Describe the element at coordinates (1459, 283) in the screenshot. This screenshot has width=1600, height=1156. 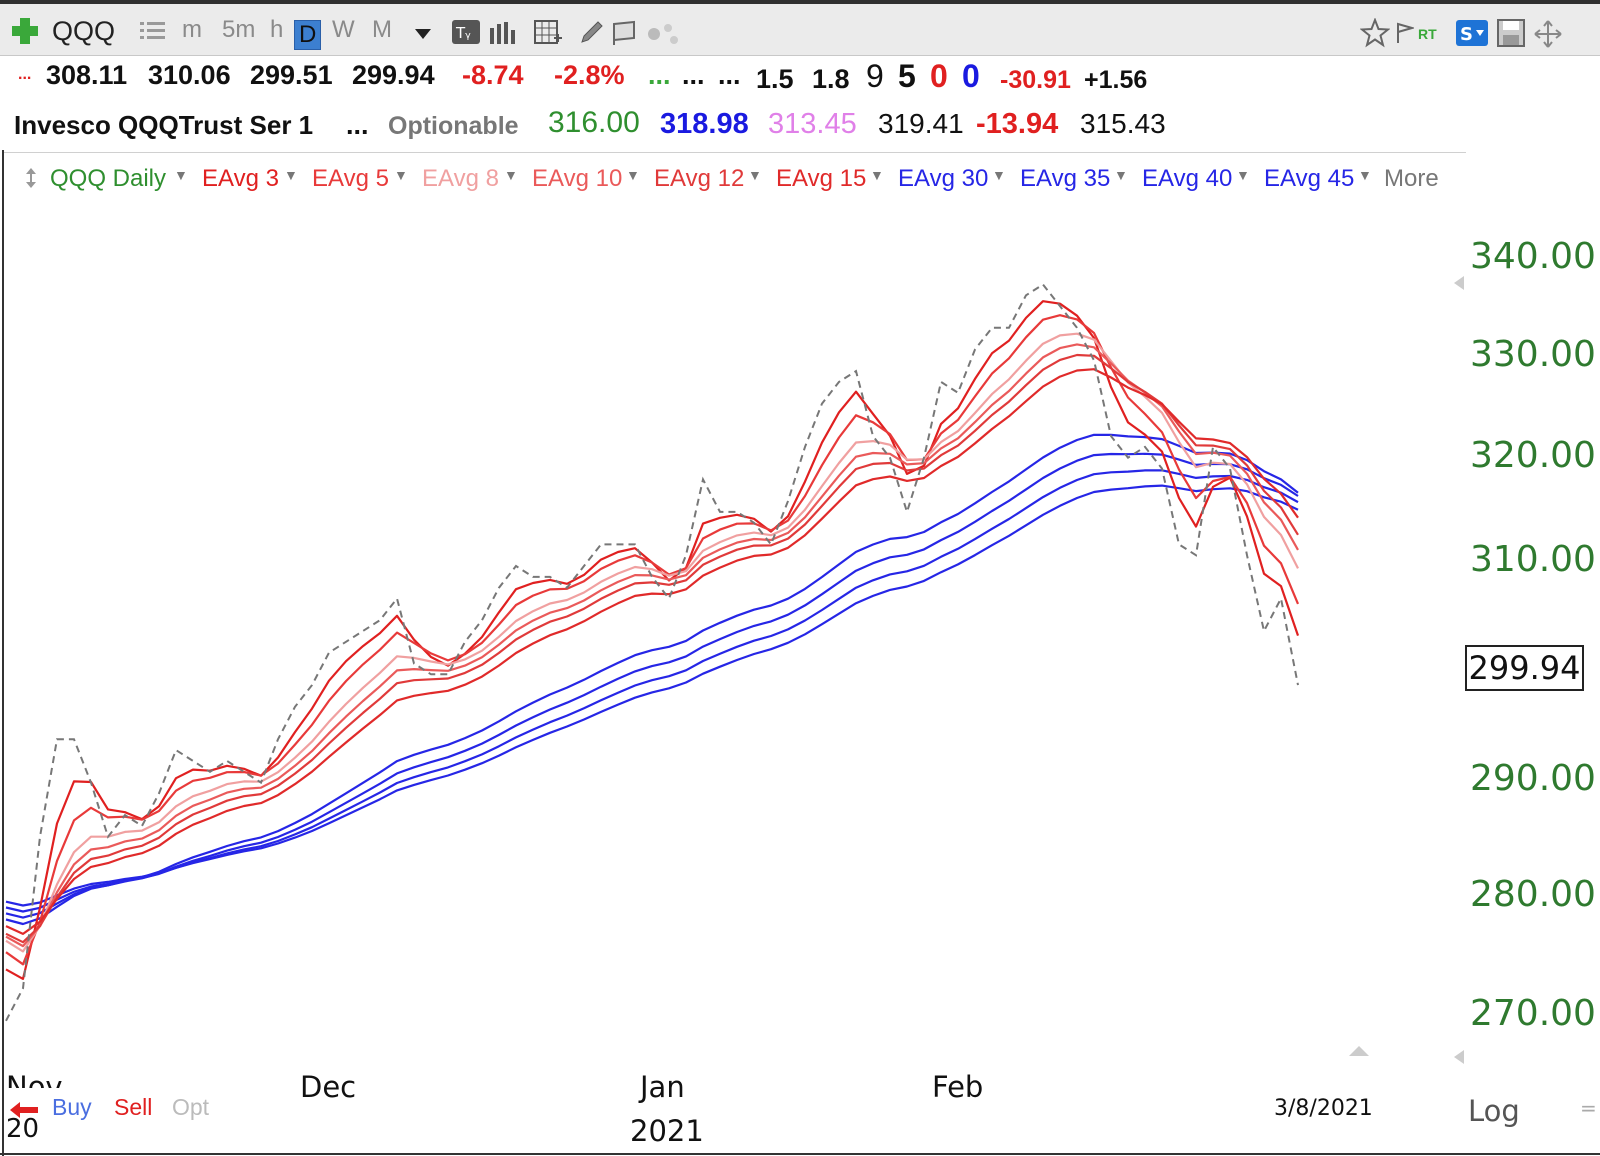
I see `axis-marker-top-icon` at that location.